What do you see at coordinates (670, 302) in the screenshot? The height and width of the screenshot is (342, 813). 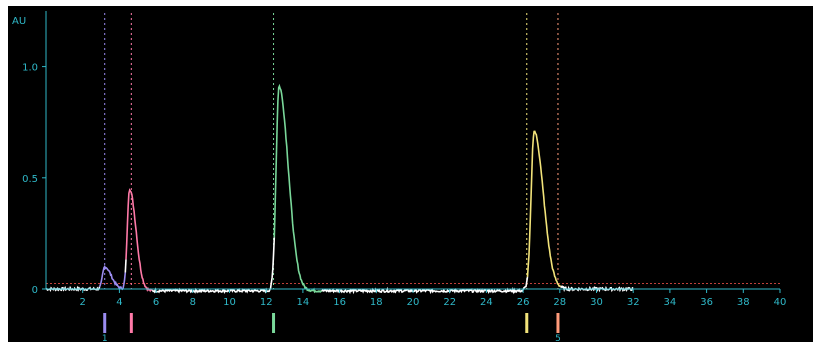 I see `x-tick-label: 34` at bounding box center [670, 302].